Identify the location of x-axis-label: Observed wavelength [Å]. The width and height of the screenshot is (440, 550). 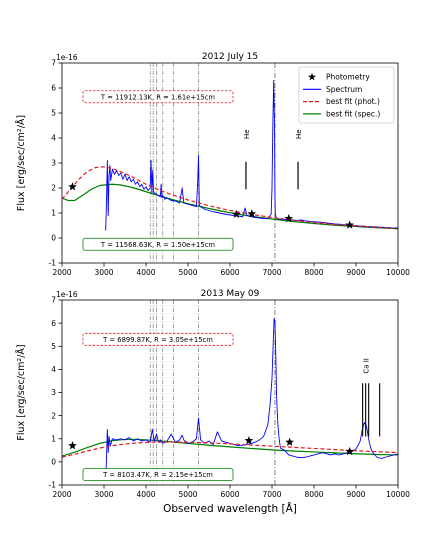
(230, 508).